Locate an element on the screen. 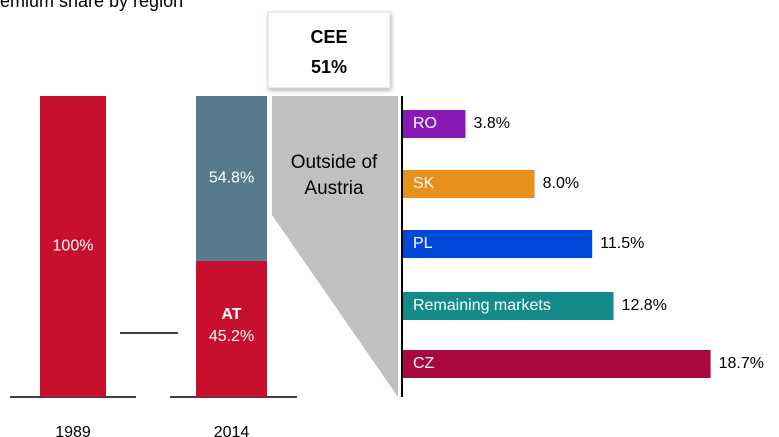 The image size is (779, 437). x-tick-label: 1989 is located at coordinates (73, 430).